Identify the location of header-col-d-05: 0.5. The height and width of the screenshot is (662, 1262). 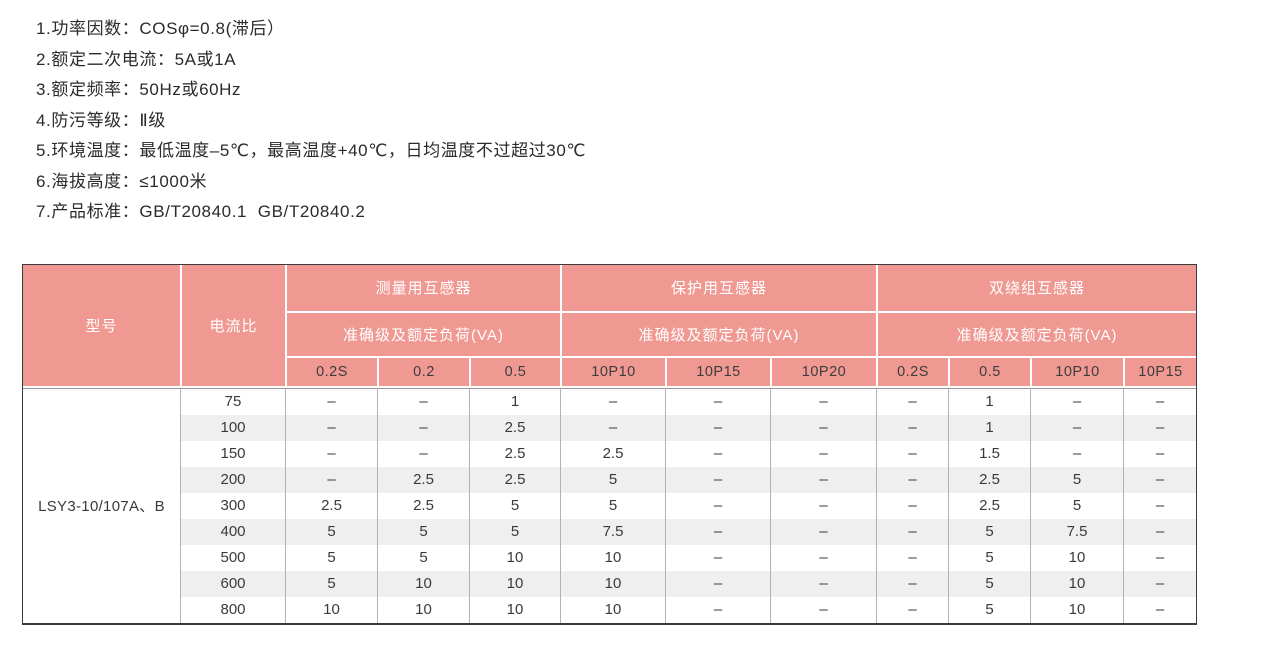
(989, 372).